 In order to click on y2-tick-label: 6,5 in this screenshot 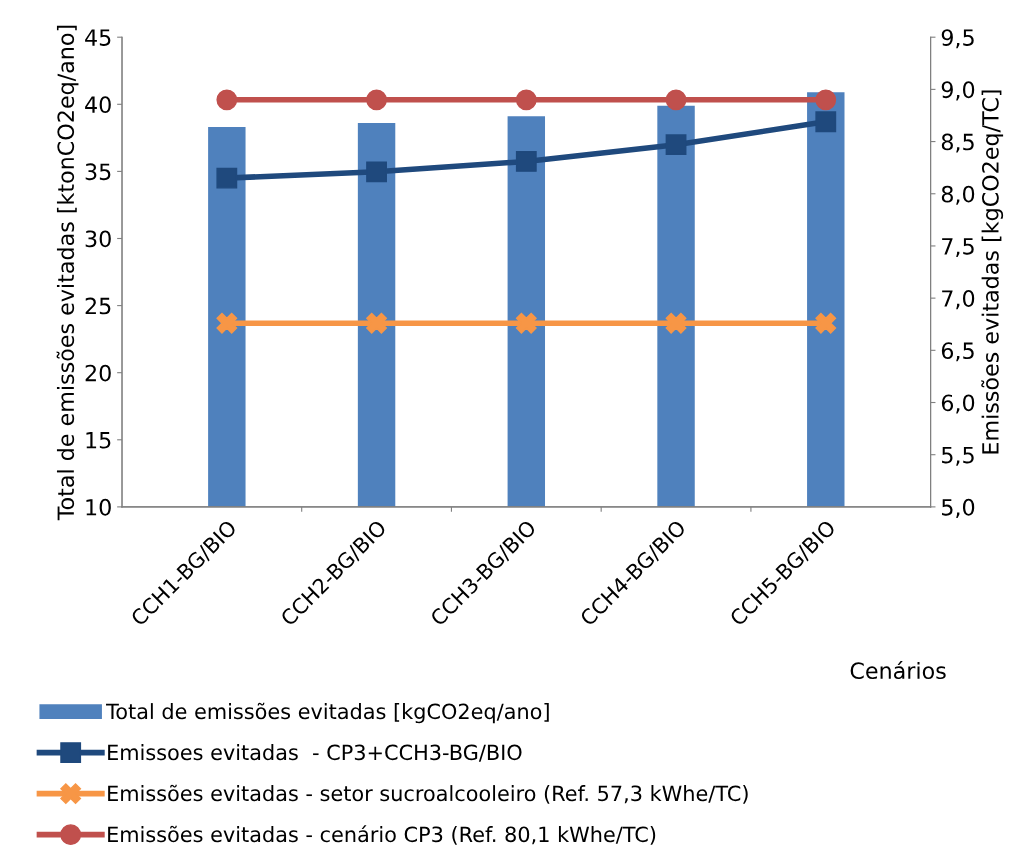, I will do `click(957, 352)`.